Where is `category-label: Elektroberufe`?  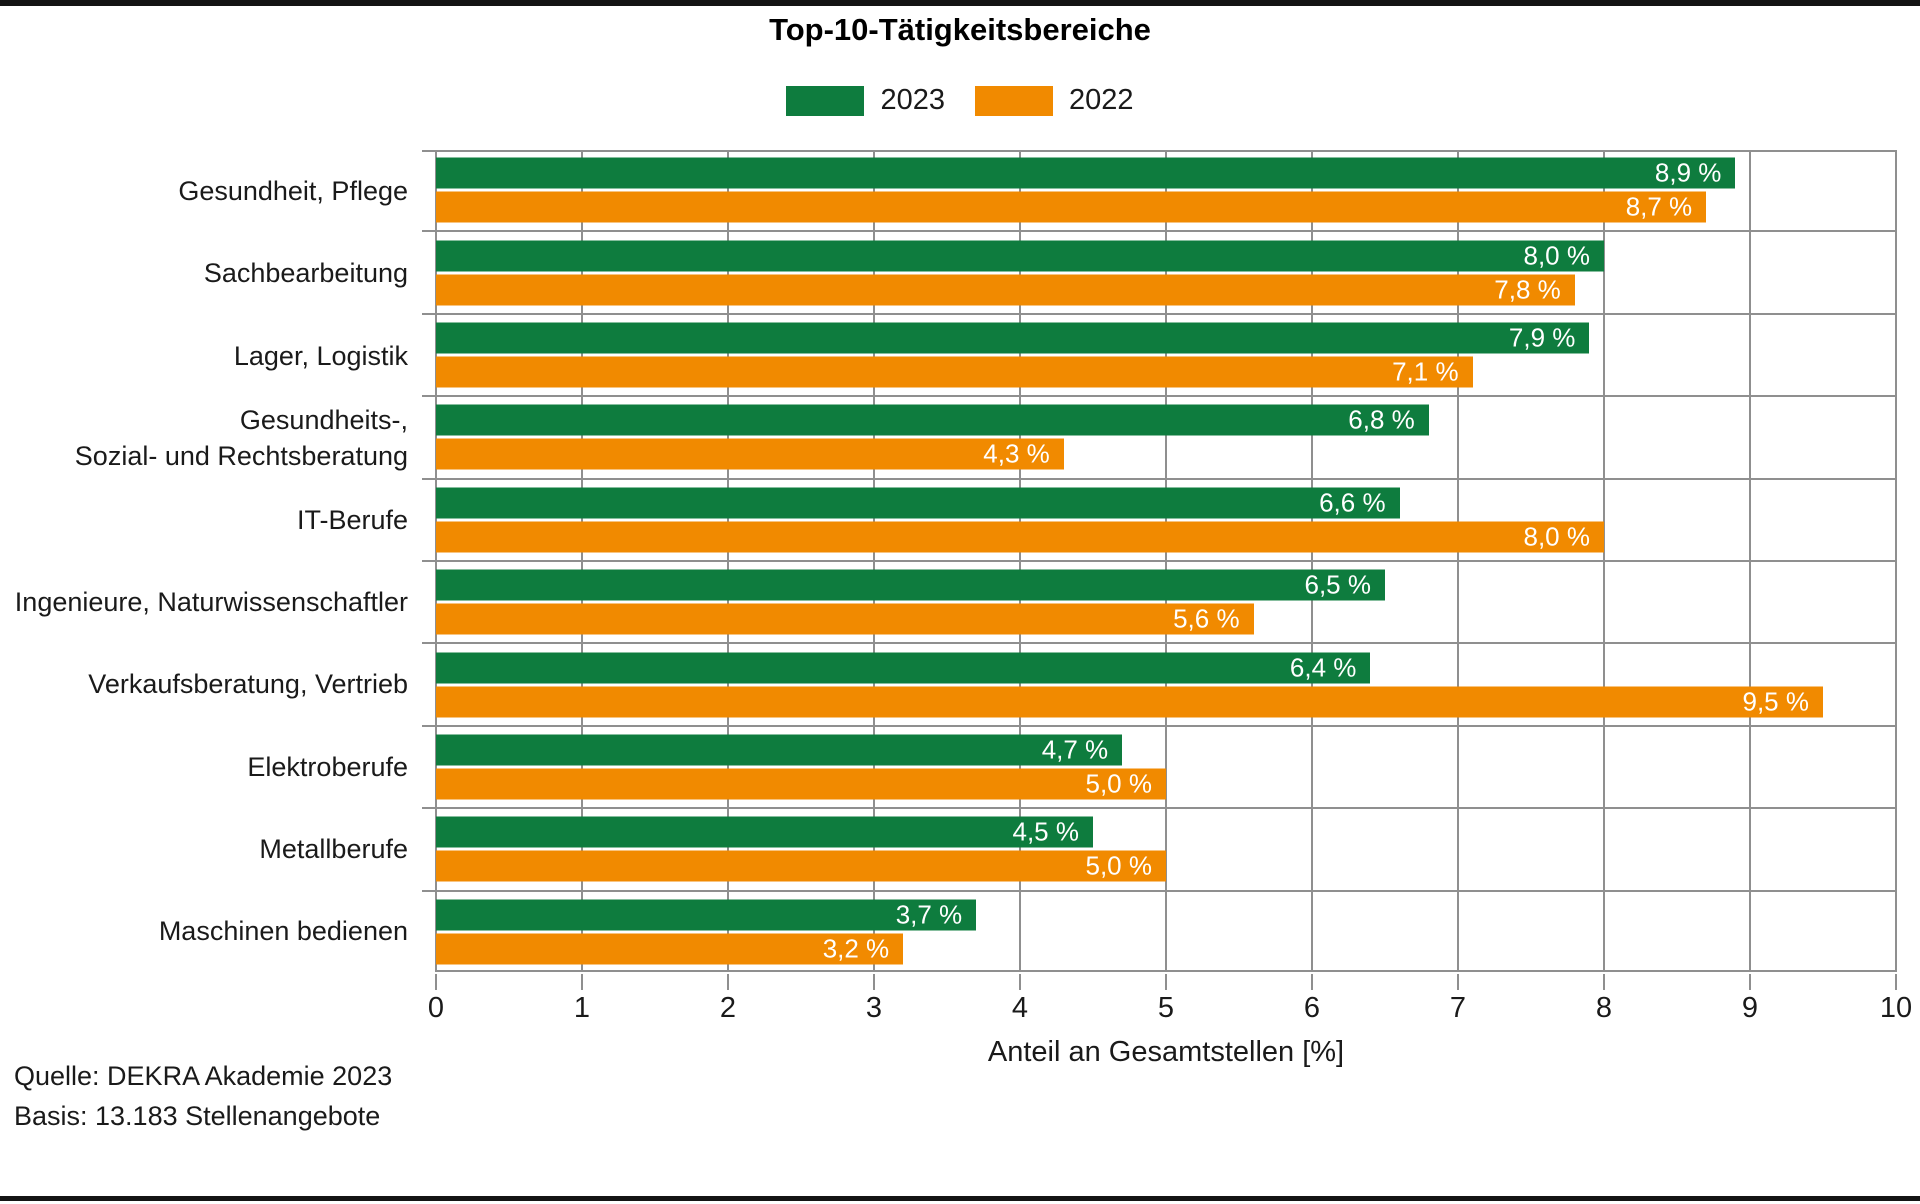
category-label: Elektroberufe is located at coordinates (327, 766).